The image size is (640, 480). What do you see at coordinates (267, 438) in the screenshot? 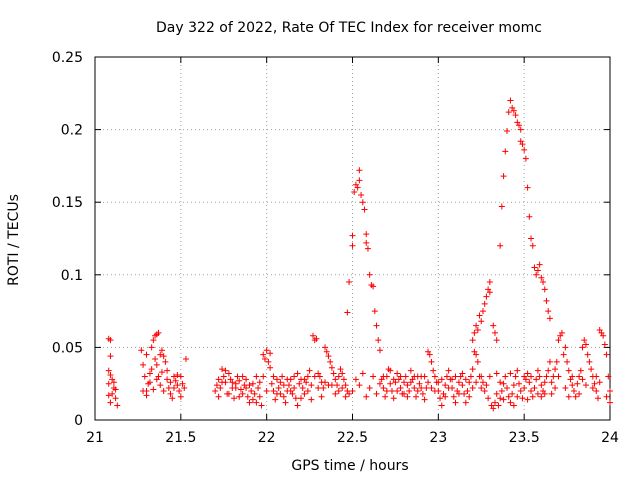
I see `x-tick-label: 22` at bounding box center [267, 438].